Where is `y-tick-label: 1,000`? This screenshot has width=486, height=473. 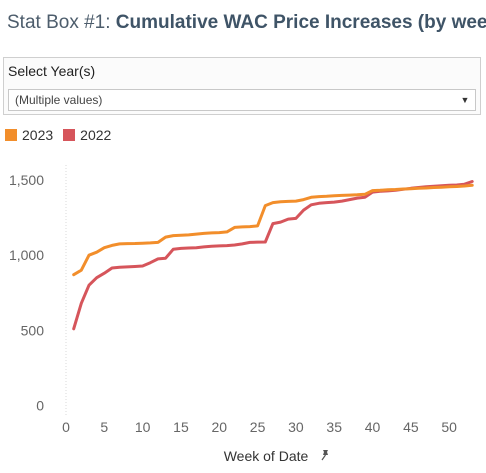
y-tick-label: 1,000 is located at coordinates (26, 255).